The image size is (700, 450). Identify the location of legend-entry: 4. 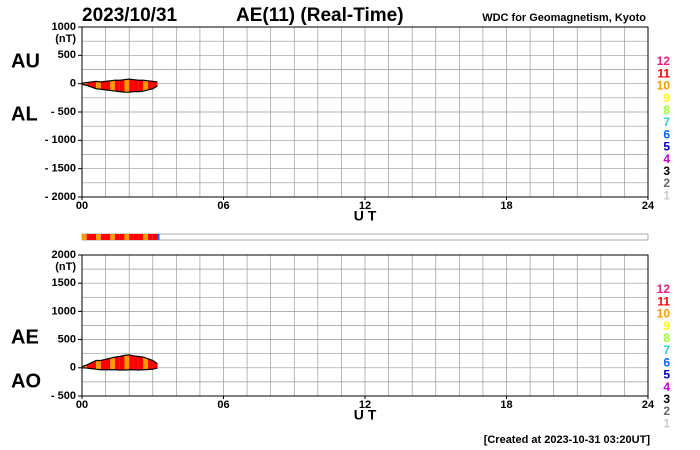
(666, 159).